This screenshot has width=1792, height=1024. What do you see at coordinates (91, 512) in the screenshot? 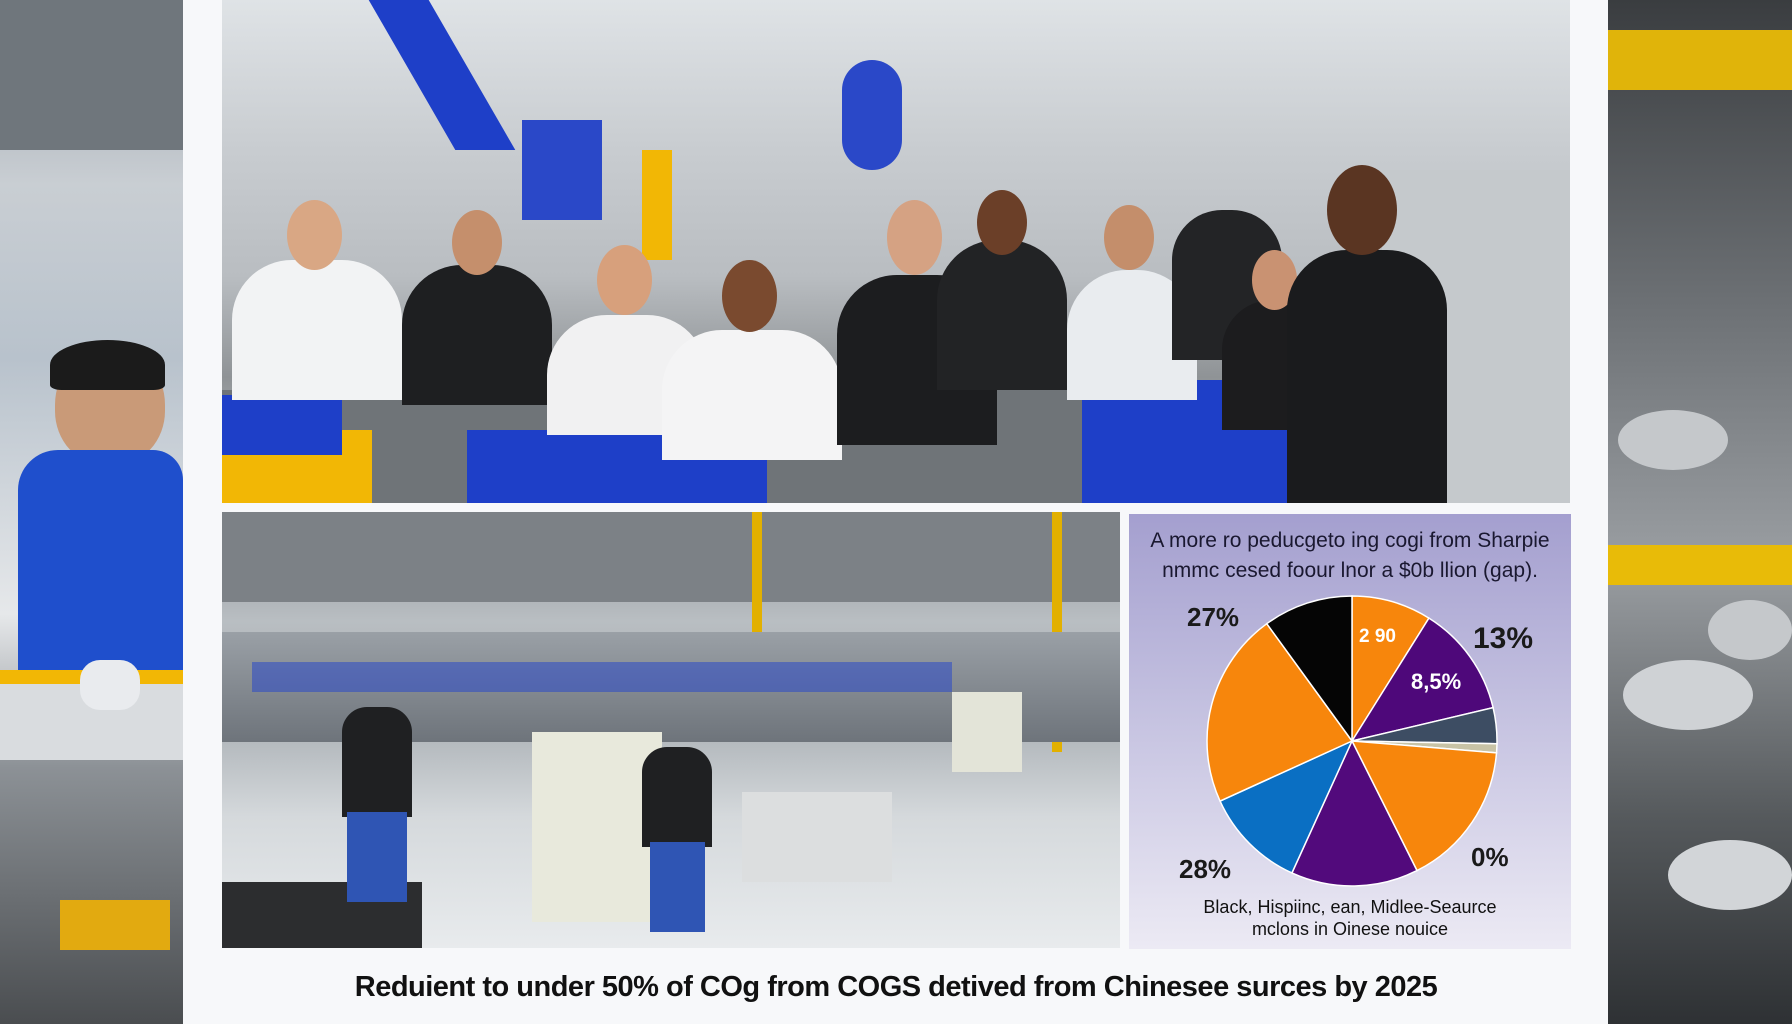
I see `worker-closeup-photo` at bounding box center [91, 512].